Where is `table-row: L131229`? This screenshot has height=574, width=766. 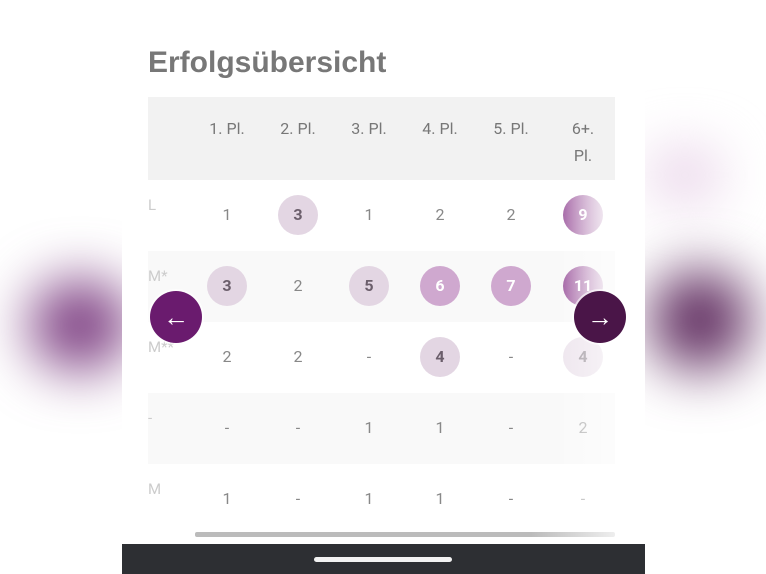 table-row: L131229 is located at coordinates (381, 215).